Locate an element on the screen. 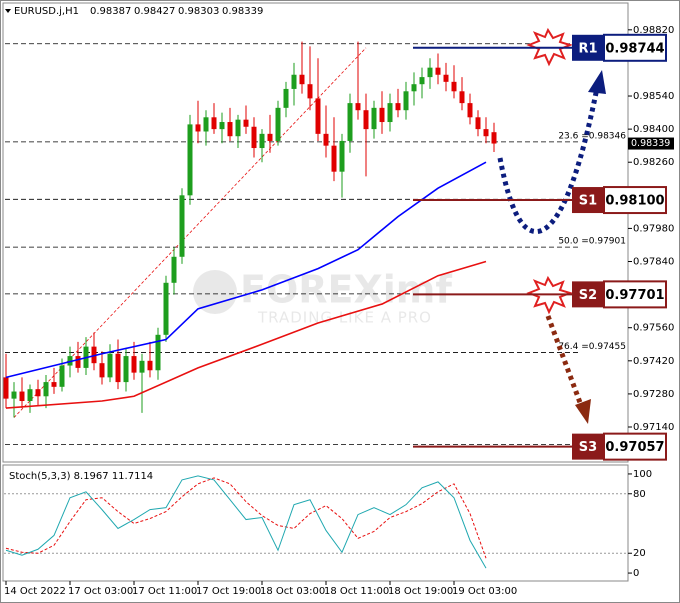  header-high: 0.98427 is located at coordinates (154, 11).